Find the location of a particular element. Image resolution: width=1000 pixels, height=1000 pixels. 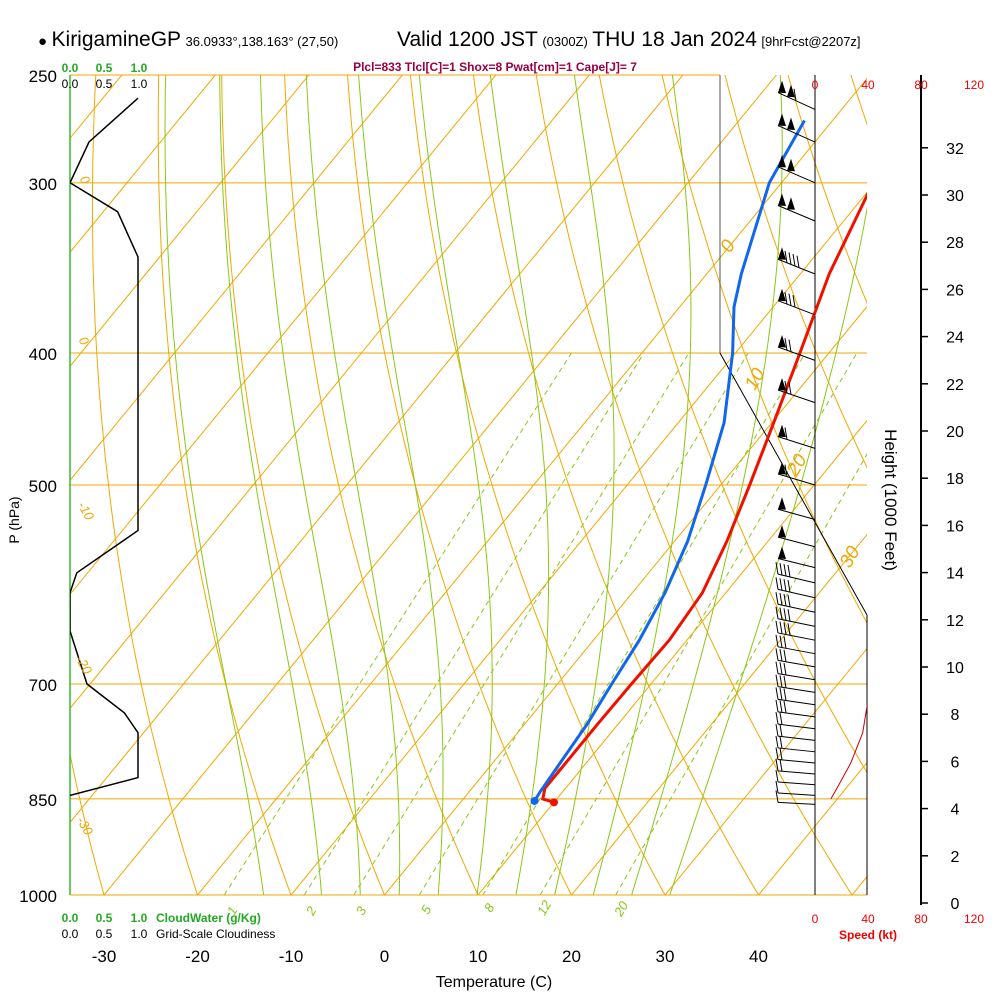

cloudiness-tick-bottom: 0.5 is located at coordinates (104, 934).